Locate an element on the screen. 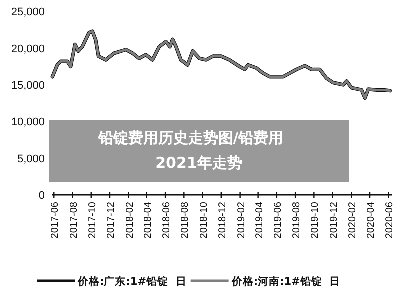 This screenshot has width=400, height=304. x-tick-label: 2018-10 is located at coordinates (204, 220).